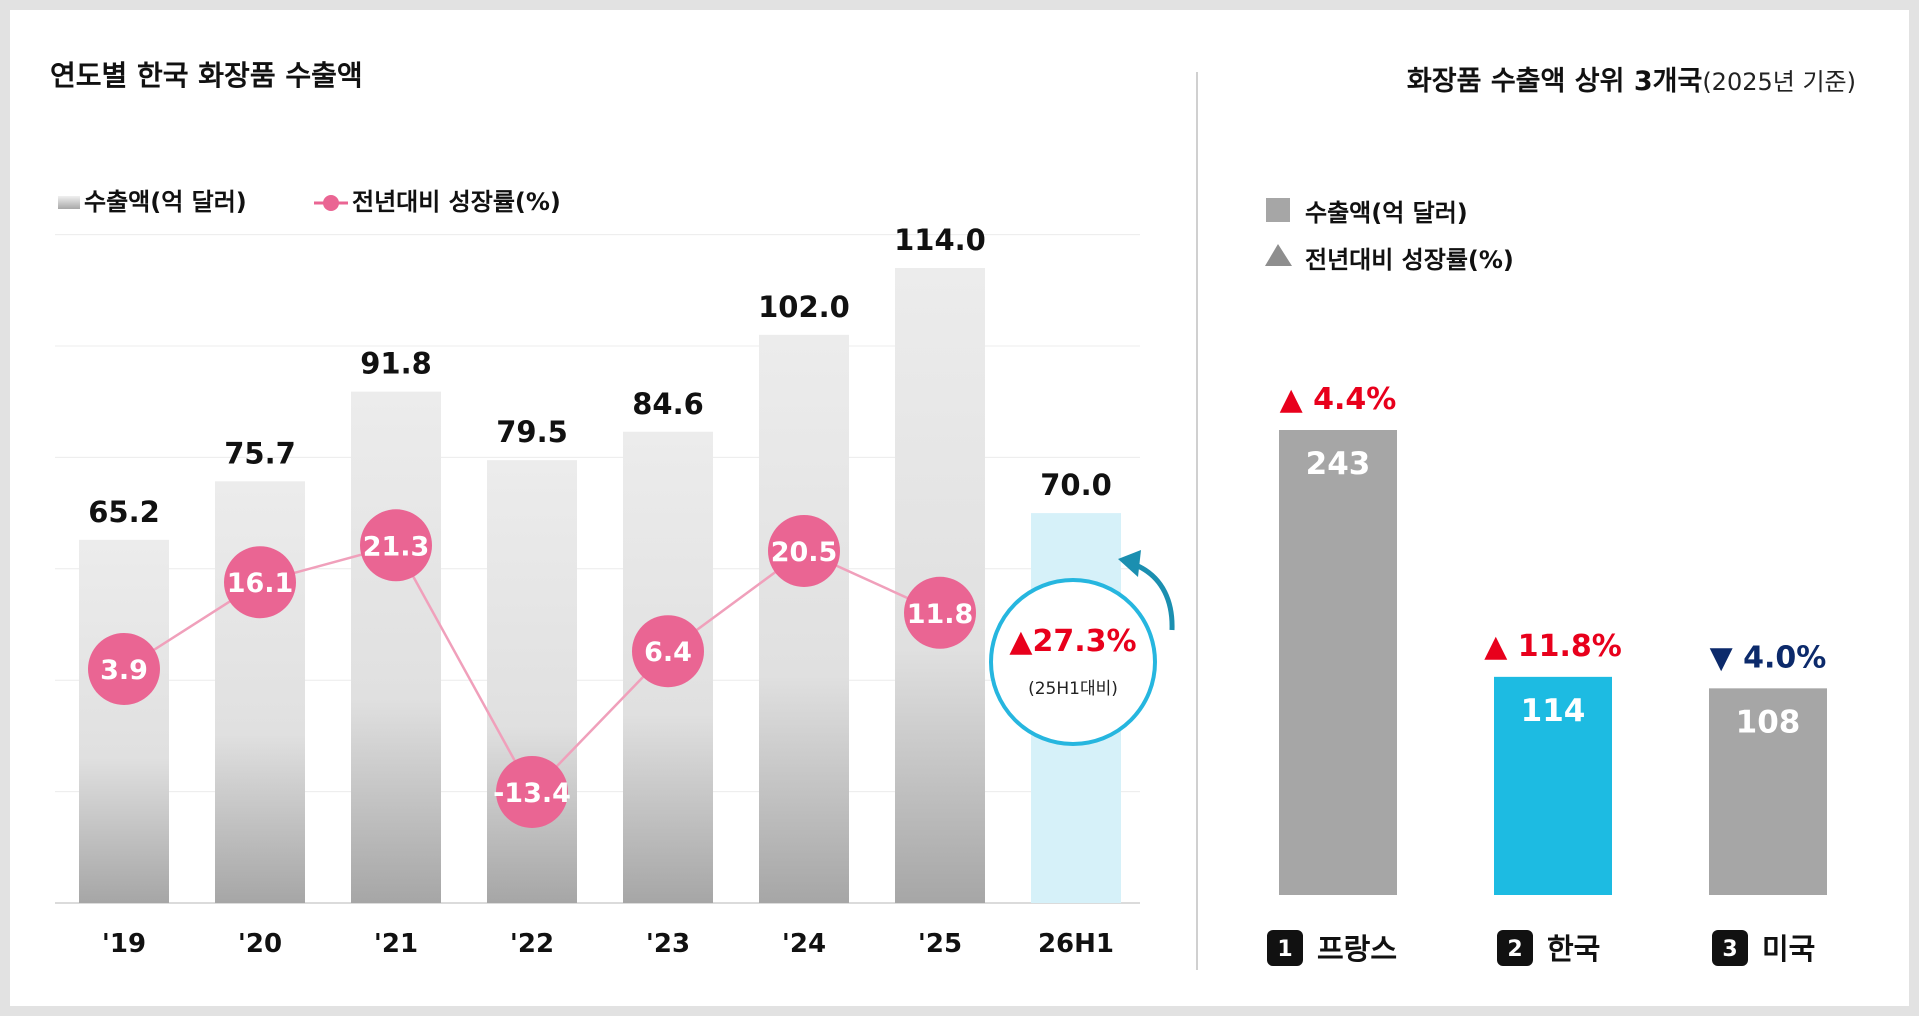 The width and height of the screenshot is (1919, 1016). What do you see at coordinates (1073, 662) in the screenshot?
I see `callout-circle` at bounding box center [1073, 662].